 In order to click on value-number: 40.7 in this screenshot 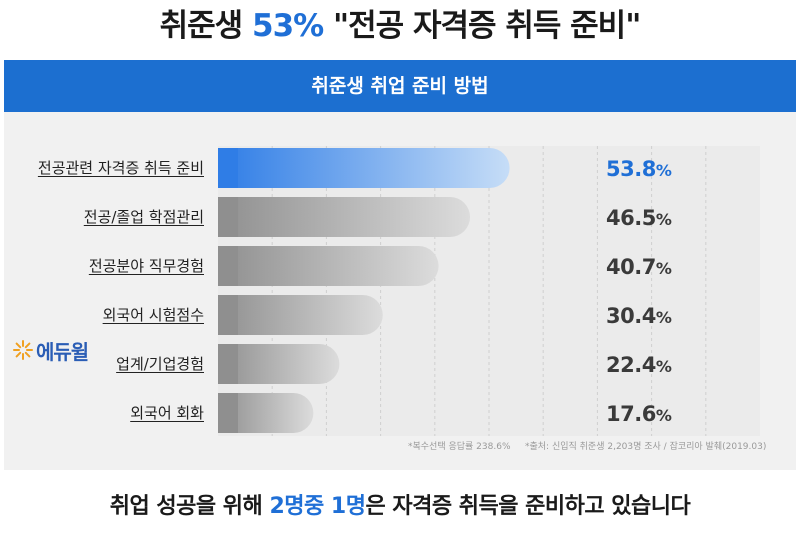, I will do `click(631, 267)`.